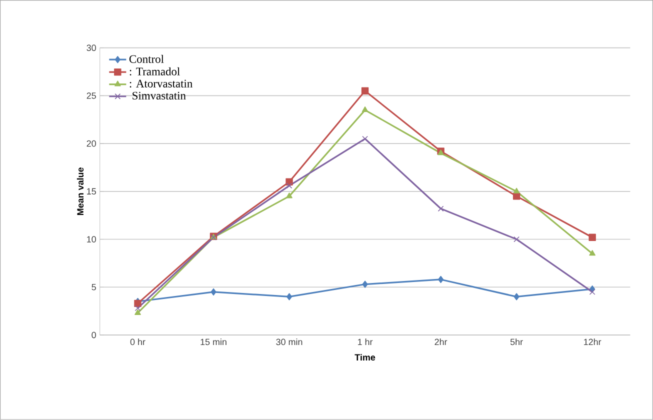 The image size is (653, 420). Describe the element at coordinates (365, 357) in the screenshot. I see `x-axis-title: Time` at that location.